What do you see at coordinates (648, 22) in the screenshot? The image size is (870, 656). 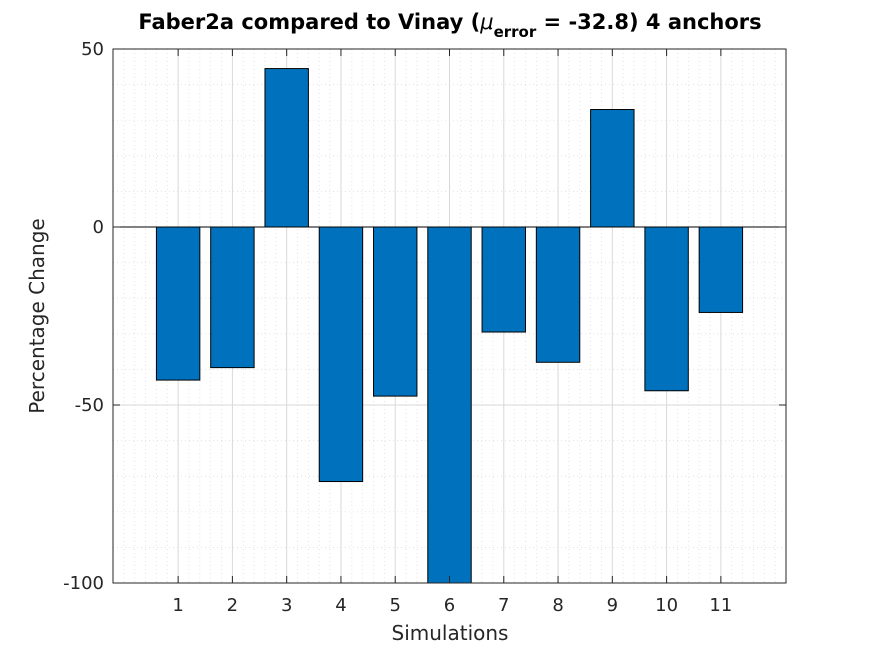 I see `title-suffix: = -32.8) 4 anchors` at bounding box center [648, 22].